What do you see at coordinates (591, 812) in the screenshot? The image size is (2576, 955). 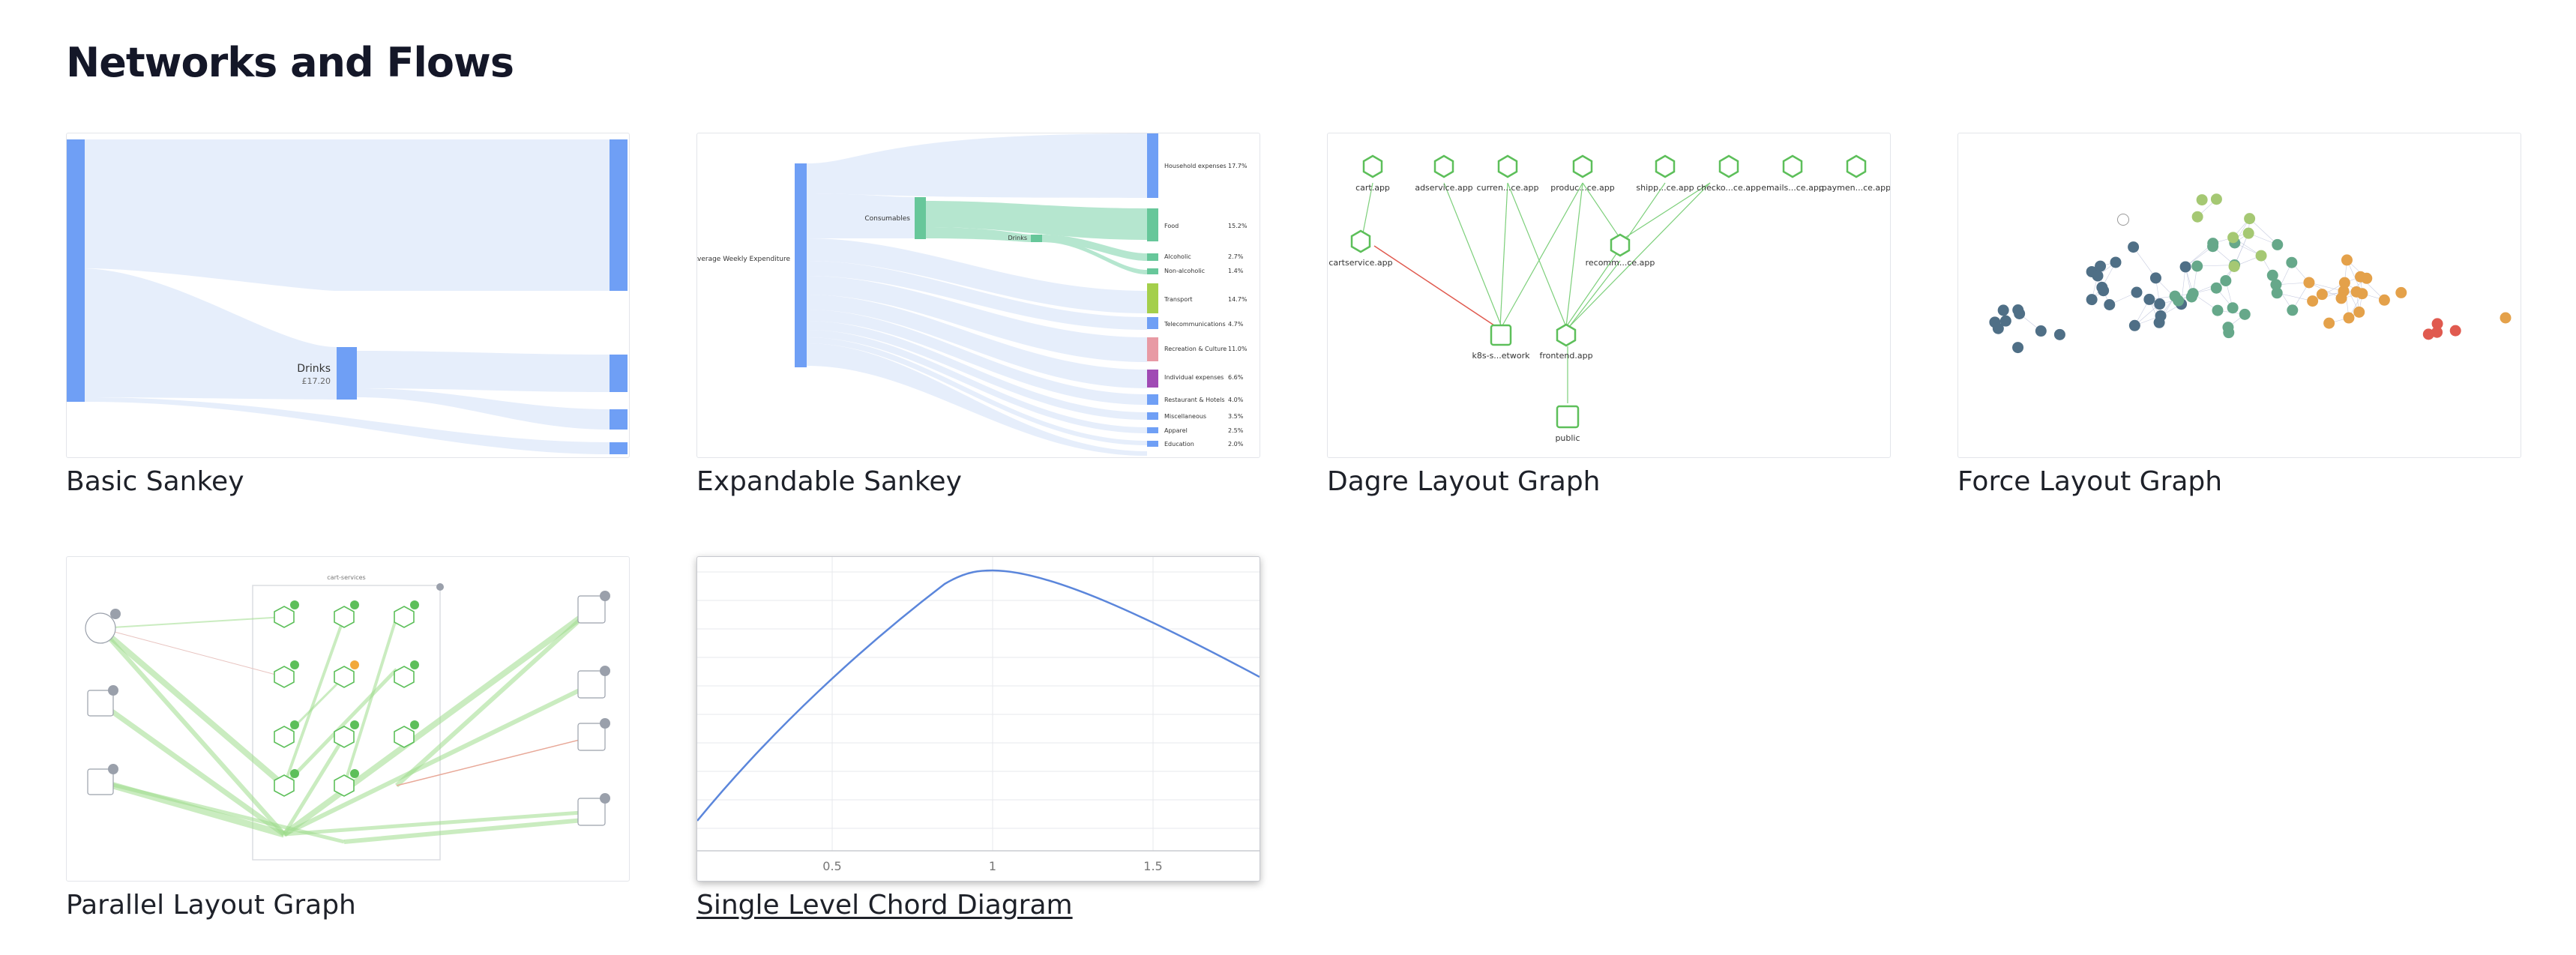 I see `service-node-icon` at bounding box center [591, 812].